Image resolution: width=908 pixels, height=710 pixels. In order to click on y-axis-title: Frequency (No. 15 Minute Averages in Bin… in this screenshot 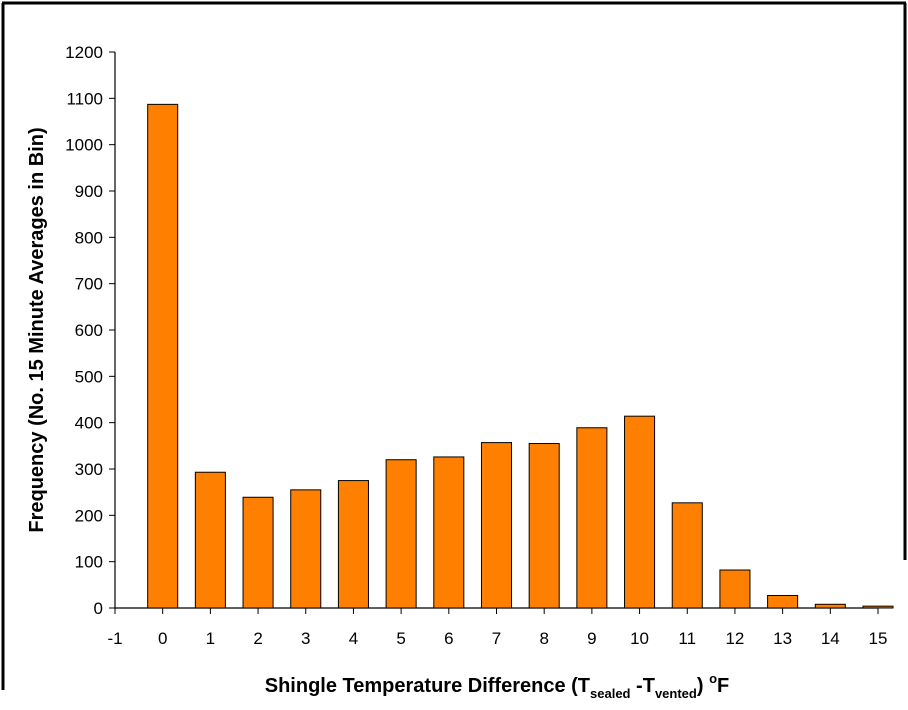, I will do `click(37, 329)`.